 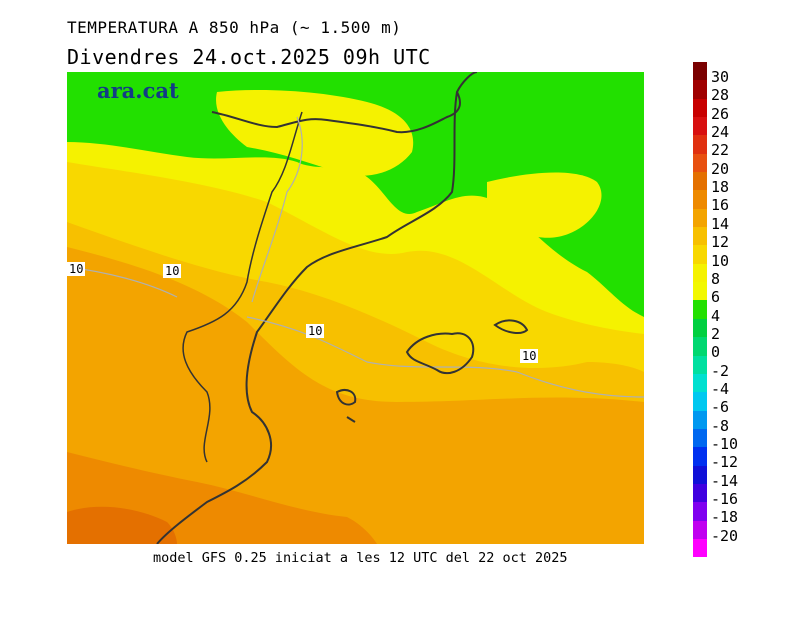 I want to click on colorbar, so click(x=700, y=310).